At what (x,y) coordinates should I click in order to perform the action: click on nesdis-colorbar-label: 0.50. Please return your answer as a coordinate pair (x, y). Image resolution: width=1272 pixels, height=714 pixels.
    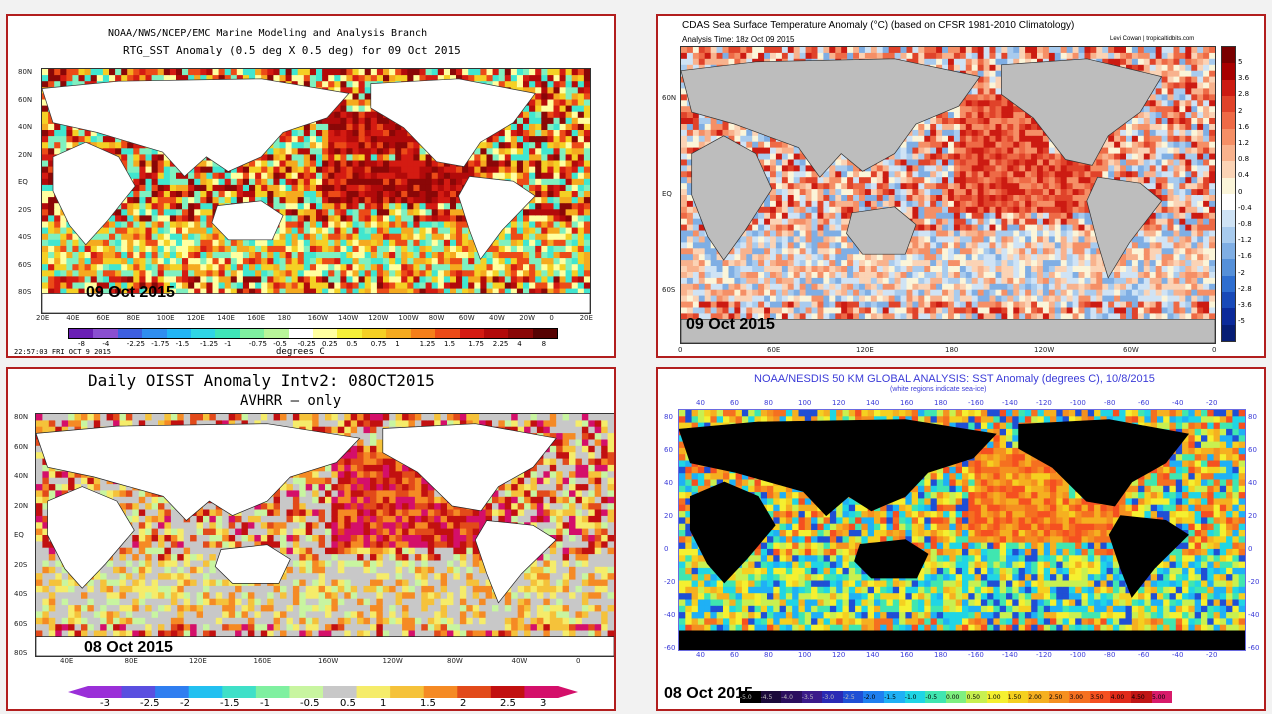
    Looking at the image, I should click on (973, 697).